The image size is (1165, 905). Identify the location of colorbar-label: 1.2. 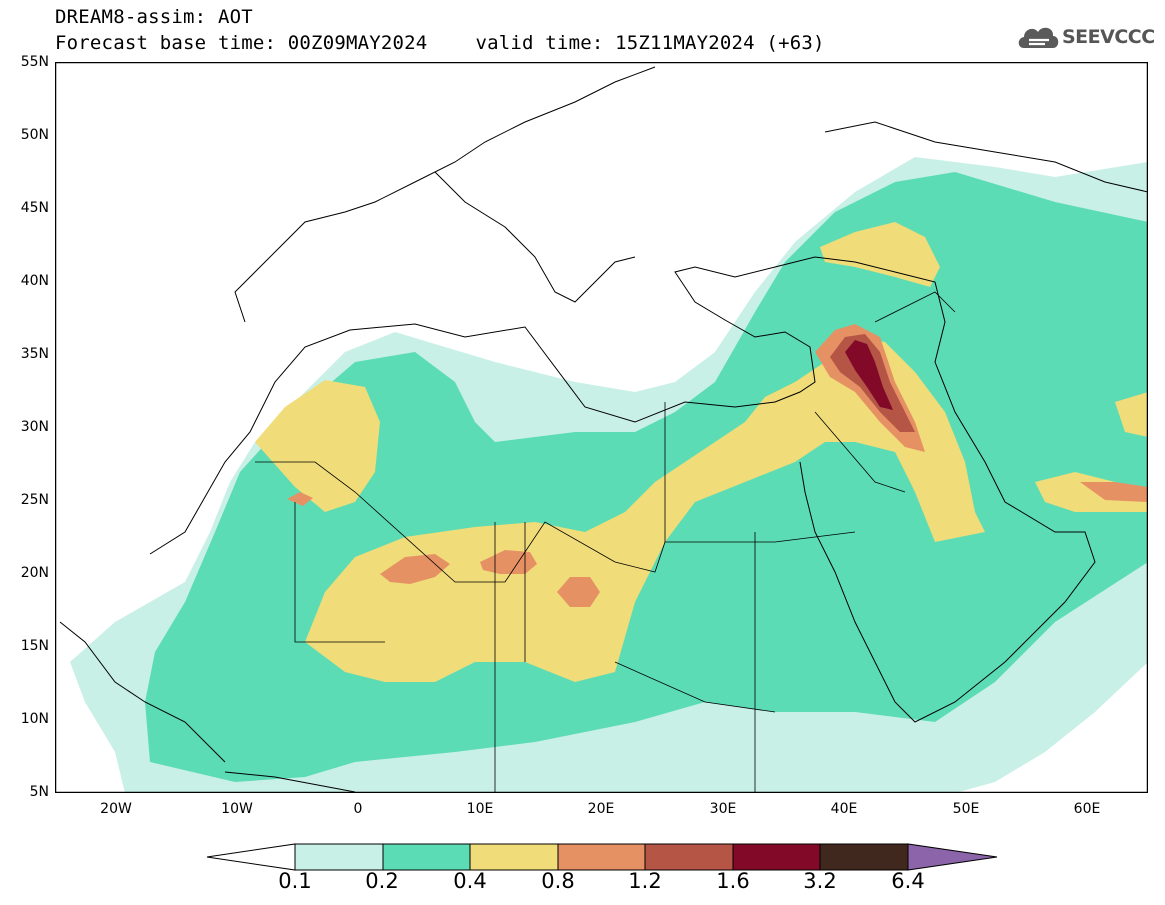
(645, 881).